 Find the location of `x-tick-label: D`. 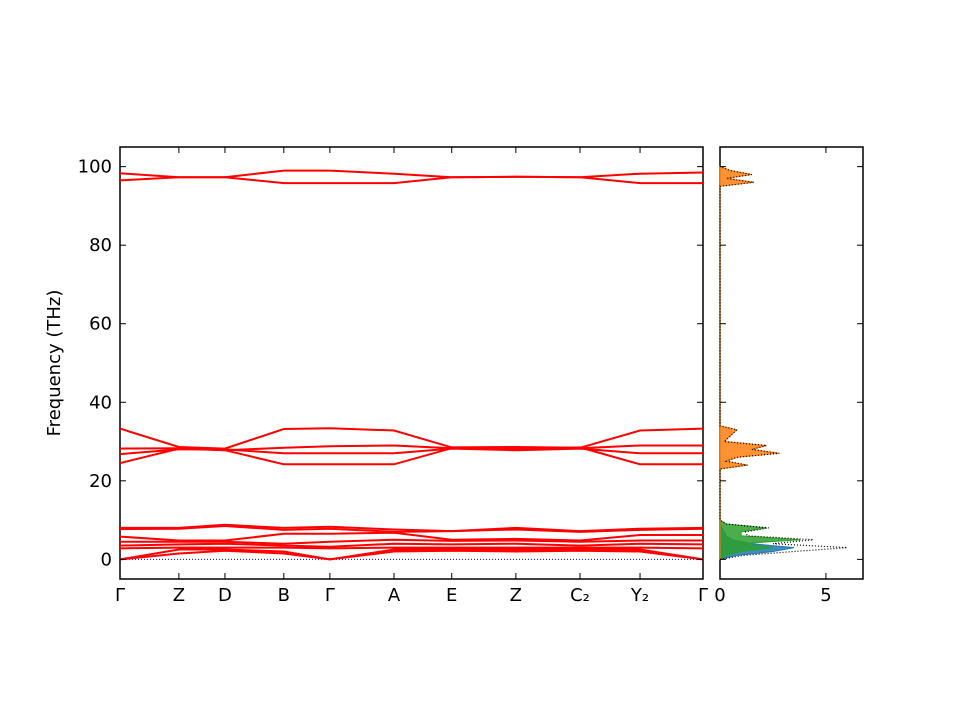

x-tick-label: D is located at coordinates (225, 595).